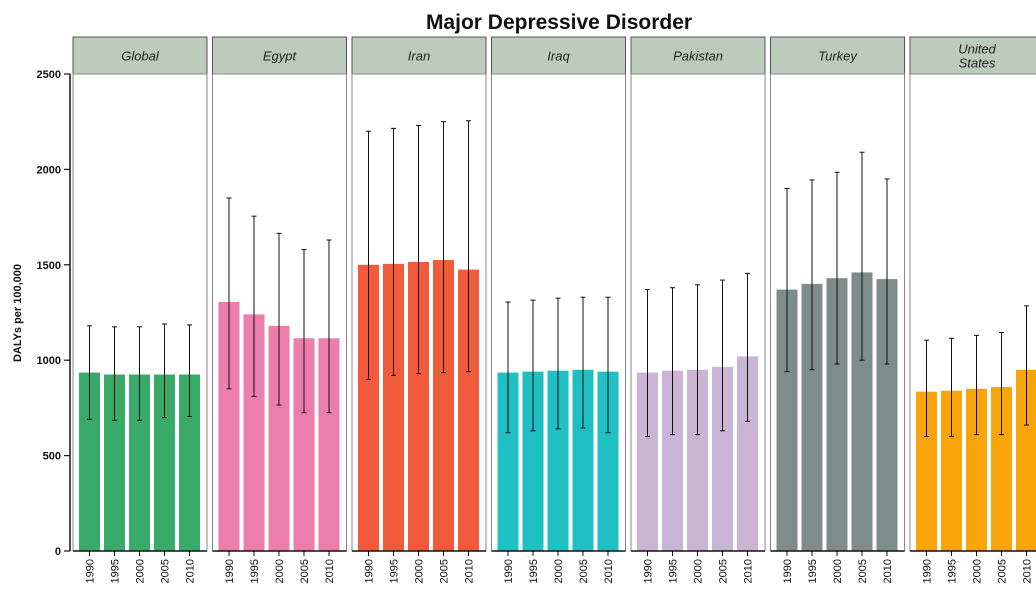 This screenshot has height=589, width=1036. Describe the element at coordinates (279, 309) in the screenshot. I see `panel-egypt: Egypt 1990 1995 2000 2005 2010` at that location.